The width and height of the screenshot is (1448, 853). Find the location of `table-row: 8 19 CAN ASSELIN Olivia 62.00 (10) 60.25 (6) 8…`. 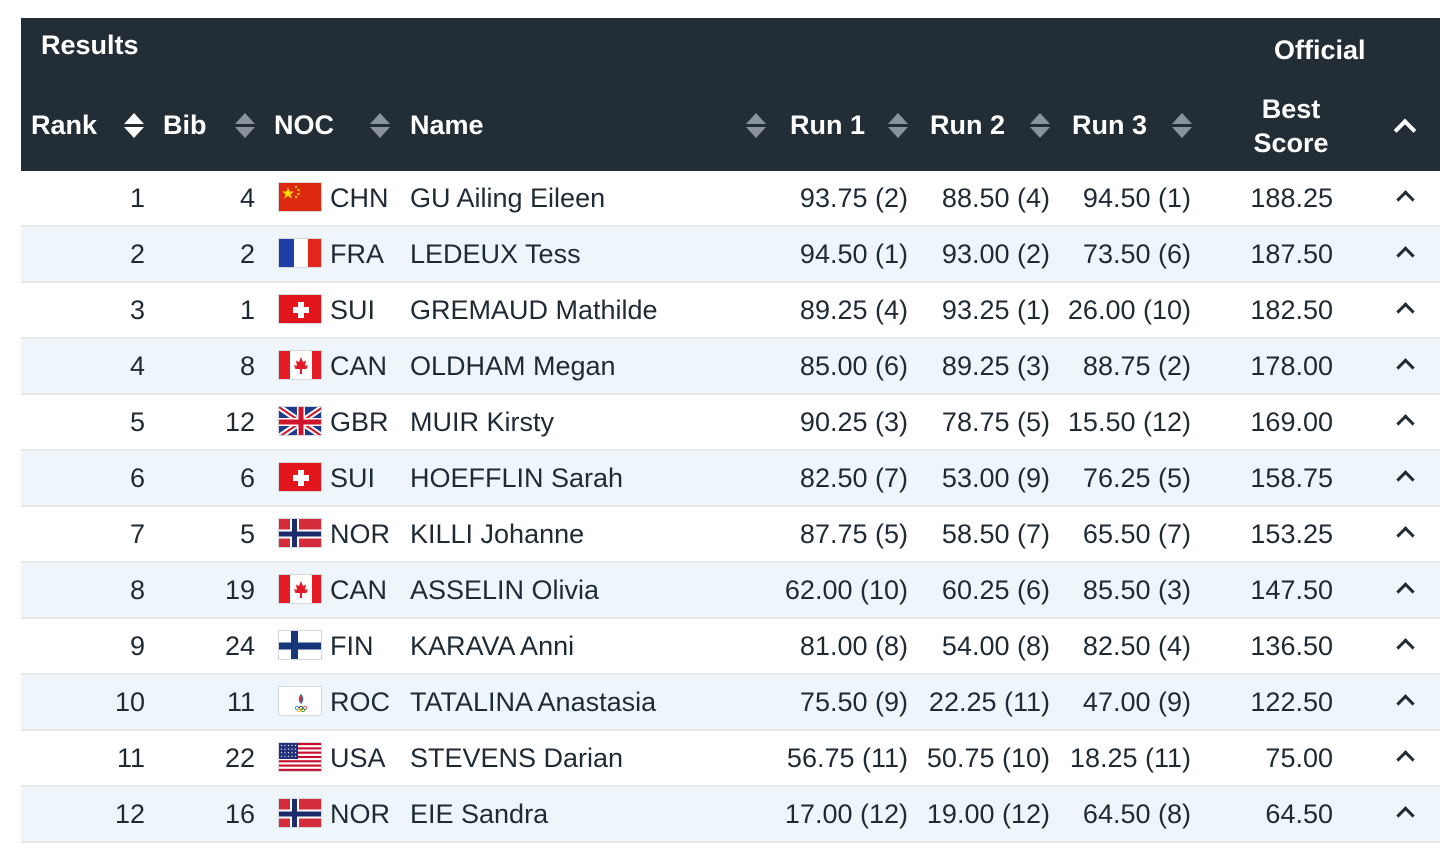

table-row: 8 19 CAN ASSELIN Olivia 62.00 (10) 60.25 (6) 8… is located at coordinates (730, 591).